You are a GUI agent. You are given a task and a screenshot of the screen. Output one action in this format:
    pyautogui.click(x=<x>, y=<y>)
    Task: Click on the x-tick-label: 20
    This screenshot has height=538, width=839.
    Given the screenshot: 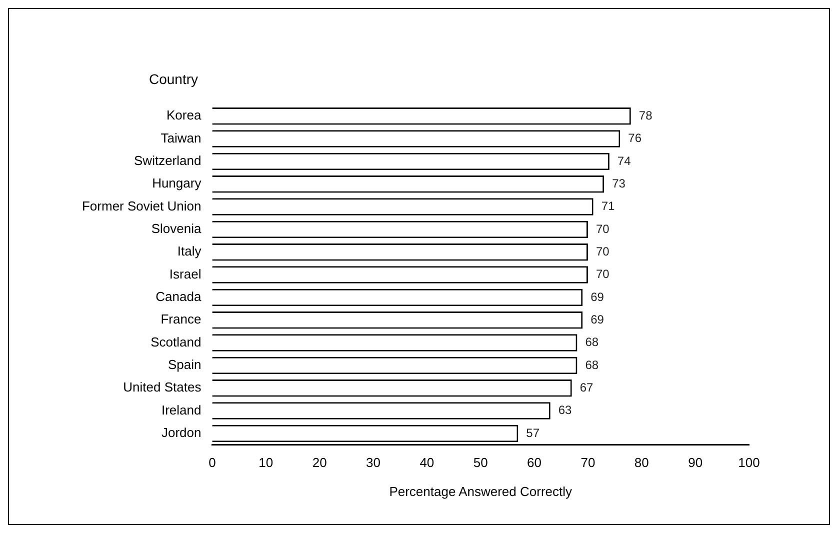 What is the action you would take?
    pyautogui.click(x=319, y=462)
    